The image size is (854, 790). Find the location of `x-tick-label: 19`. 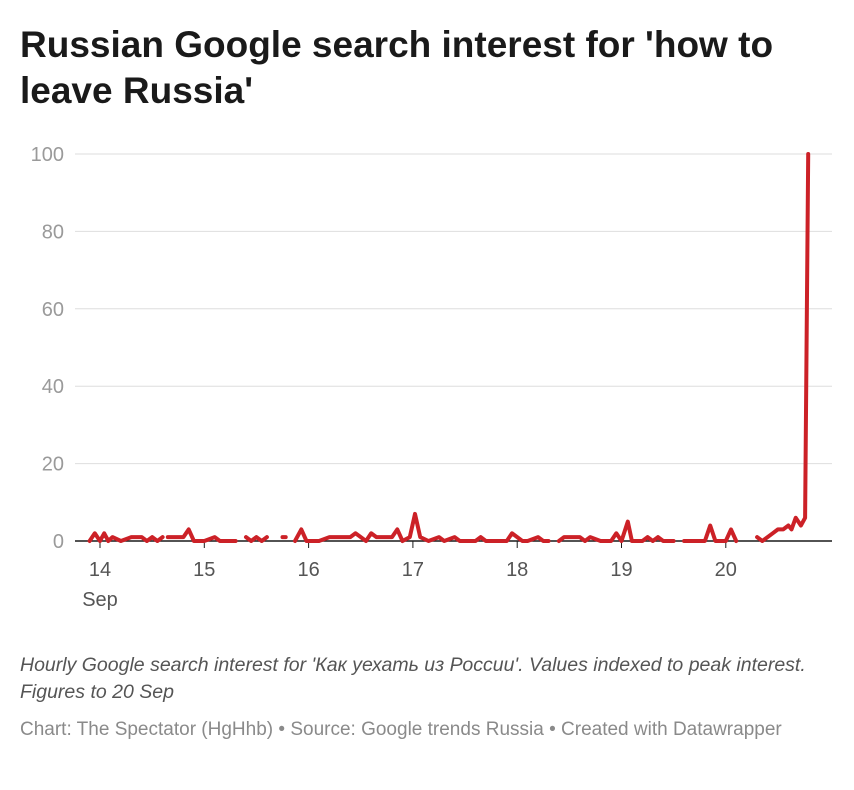

x-tick-label: 19 is located at coordinates (621, 570).